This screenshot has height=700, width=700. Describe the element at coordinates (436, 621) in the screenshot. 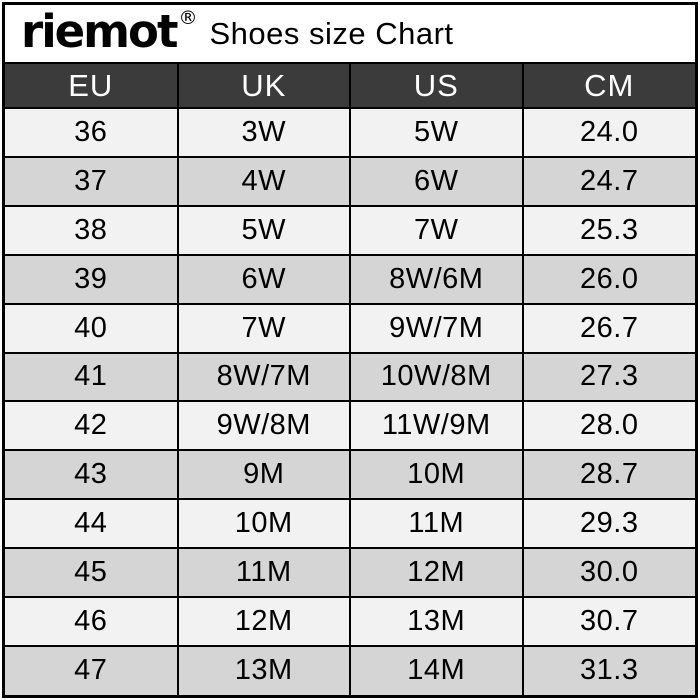

I see `size-cell-us: 13M` at that location.